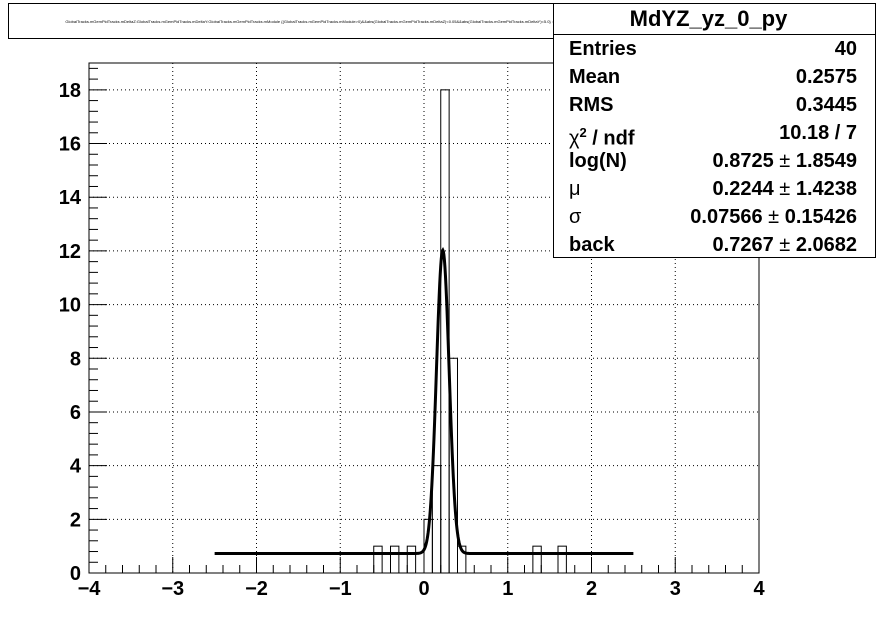  I want to click on x-tick-label: 4, so click(759, 589).